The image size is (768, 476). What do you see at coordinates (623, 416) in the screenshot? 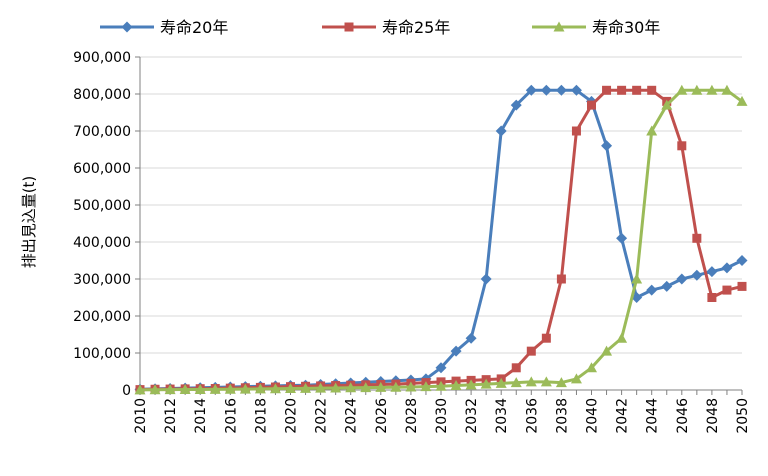
I see `x-tick-label: 2042` at bounding box center [623, 416].